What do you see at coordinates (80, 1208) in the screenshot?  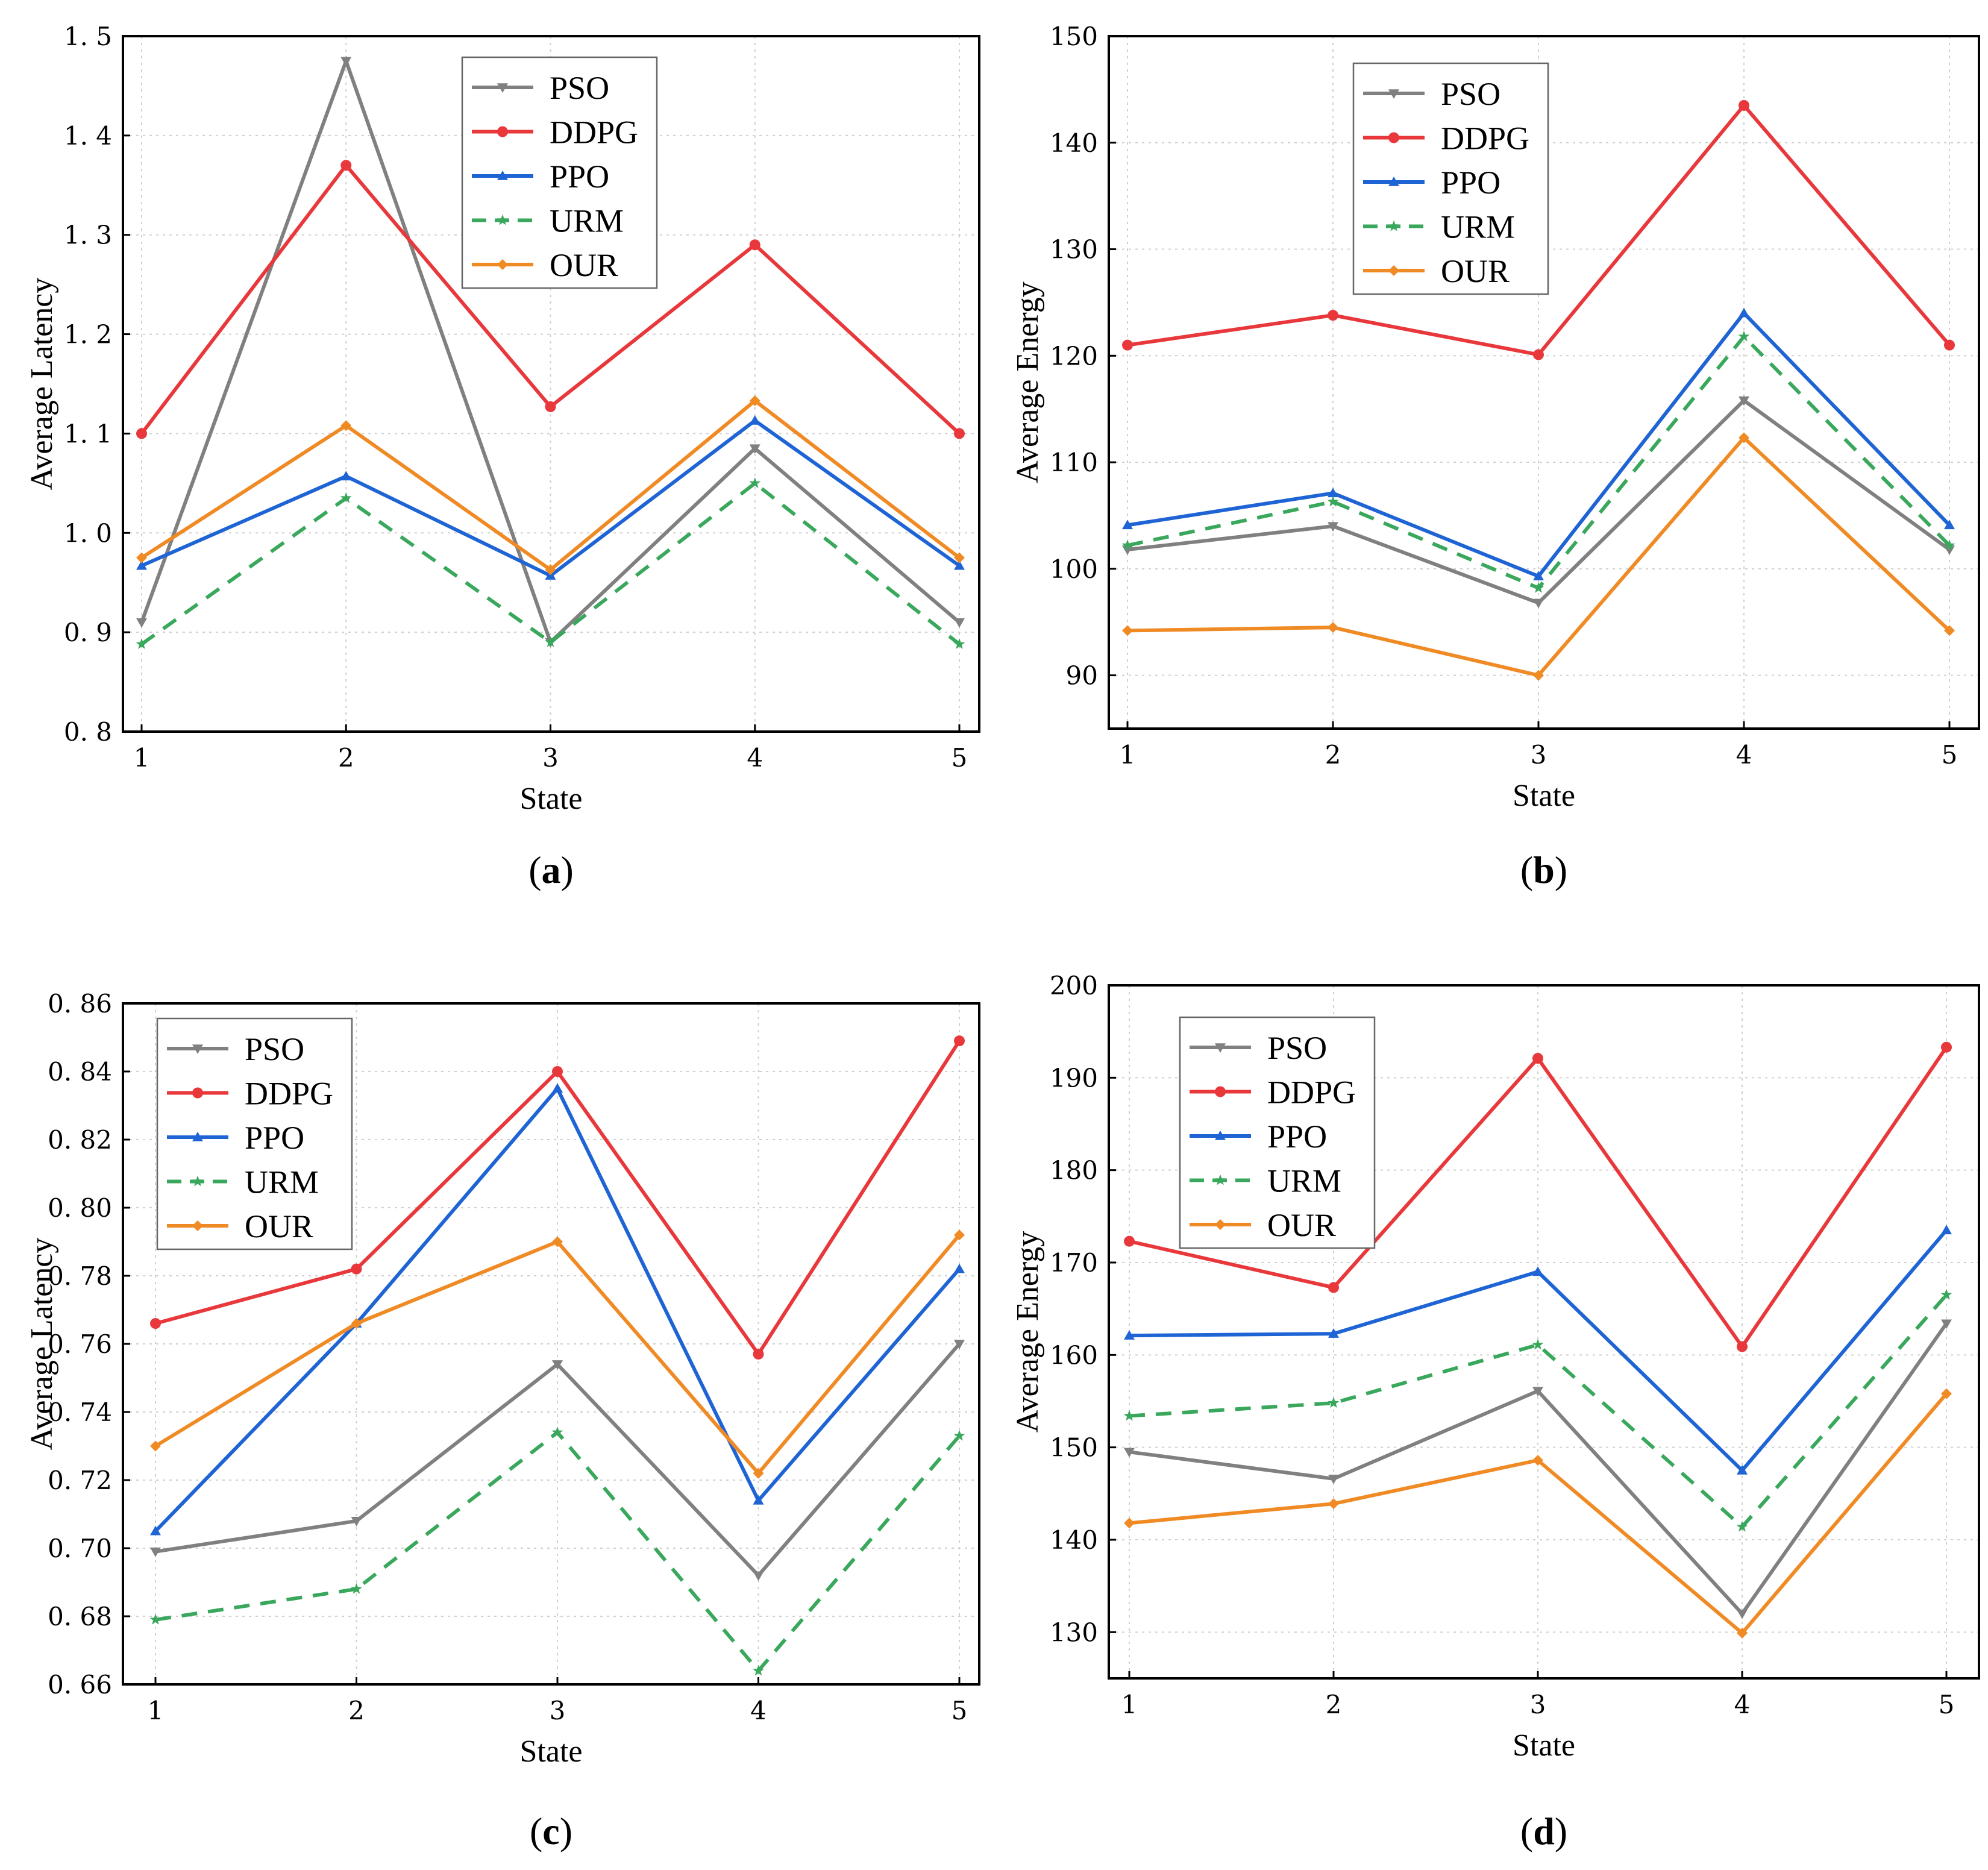 I see `y-tick-label: 0. 80` at bounding box center [80, 1208].